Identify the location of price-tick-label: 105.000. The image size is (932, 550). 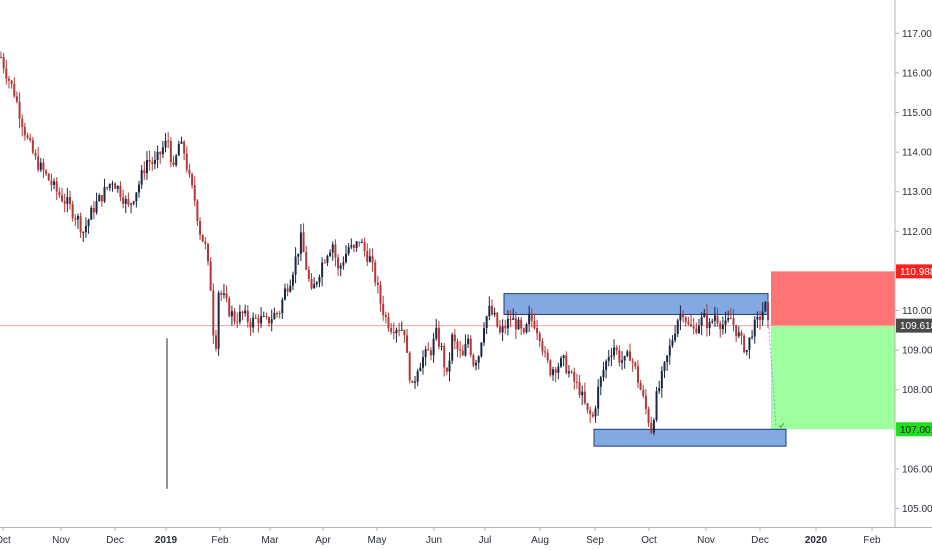
(917, 509).